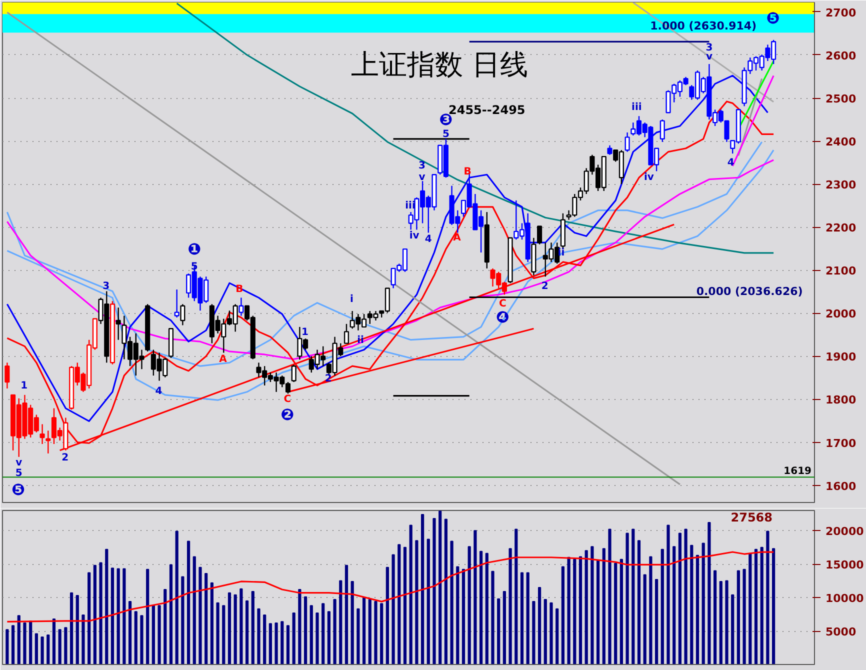 This screenshot has width=866, height=670. I want to click on y-tick-label: 1900, so click(841, 357).